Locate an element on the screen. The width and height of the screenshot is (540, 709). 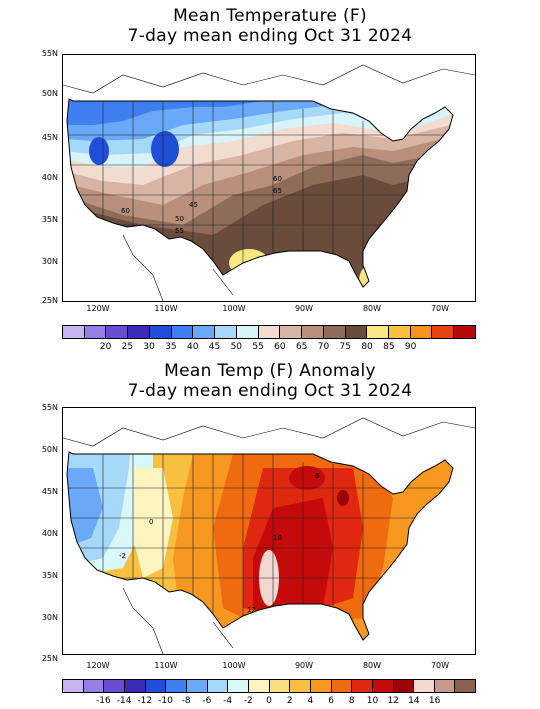
colorbar-label: 14 is located at coordinates (414, 701).